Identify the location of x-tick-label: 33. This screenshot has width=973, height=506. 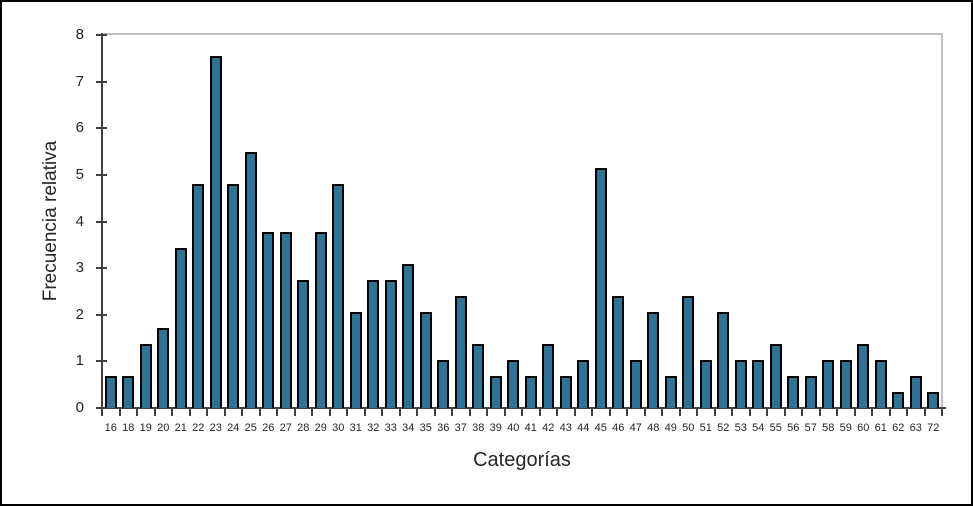
(390, 428).